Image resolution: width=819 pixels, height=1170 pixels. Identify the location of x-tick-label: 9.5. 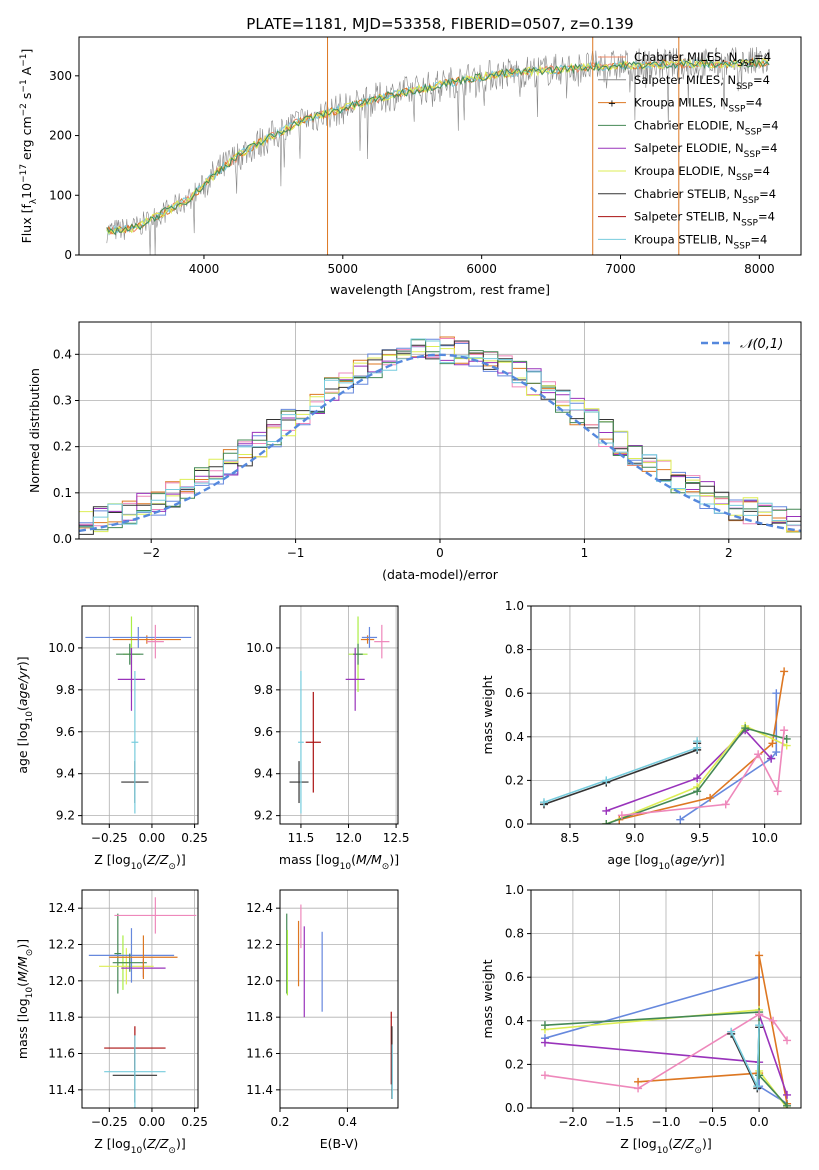
(699, 838).